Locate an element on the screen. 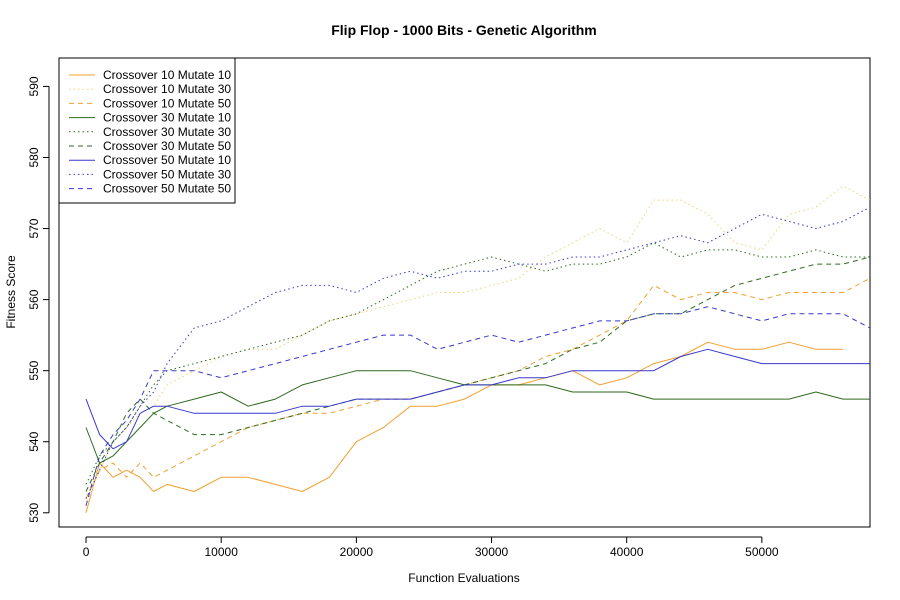  y-tick-label: 580 is located at coordinates (34, 157).